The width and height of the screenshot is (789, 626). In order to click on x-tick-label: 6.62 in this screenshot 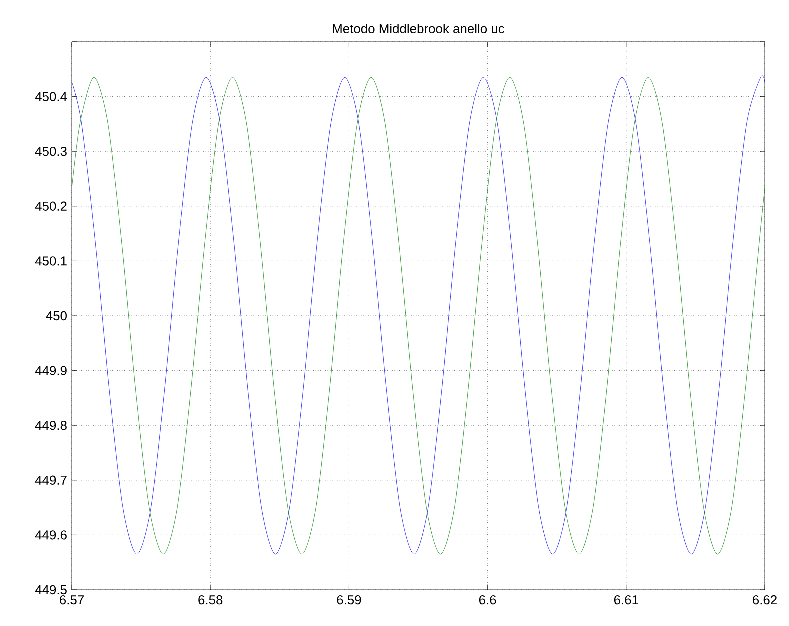, I will do `click(765, 600)`.